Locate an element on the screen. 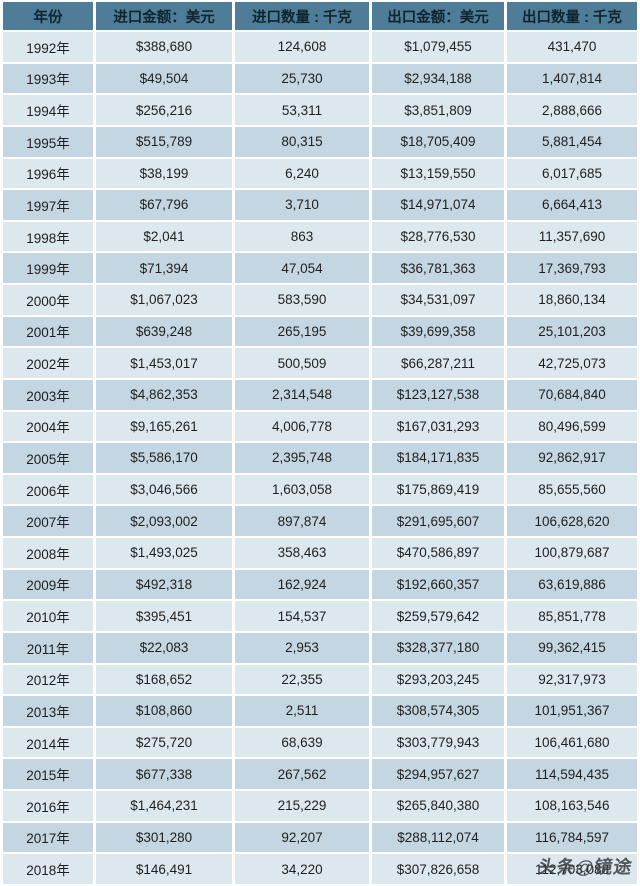 Image resolution: width=640 pixels, height=886 pixels. year-cell: 2016年 is located at coordinates (48, 806).